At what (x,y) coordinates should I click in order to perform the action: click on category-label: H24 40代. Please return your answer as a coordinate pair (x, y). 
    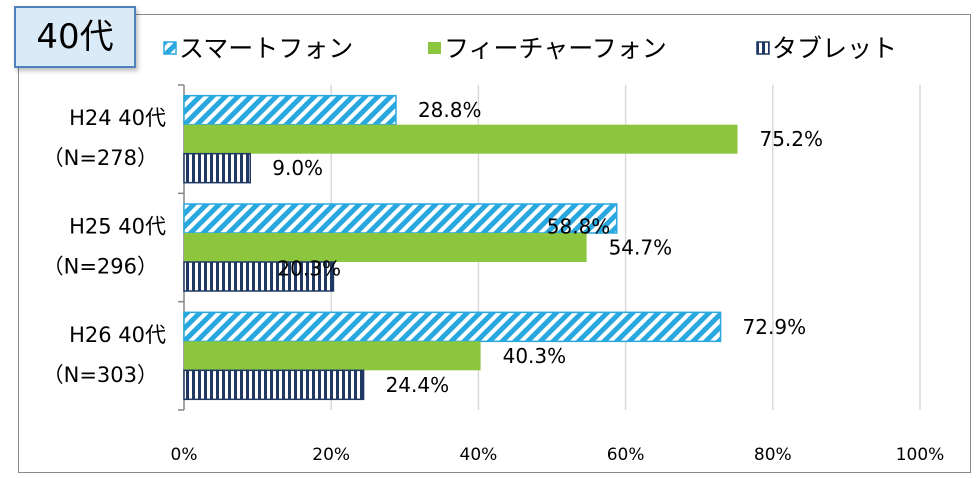
    Looking at the image, I should click on (117, 118).